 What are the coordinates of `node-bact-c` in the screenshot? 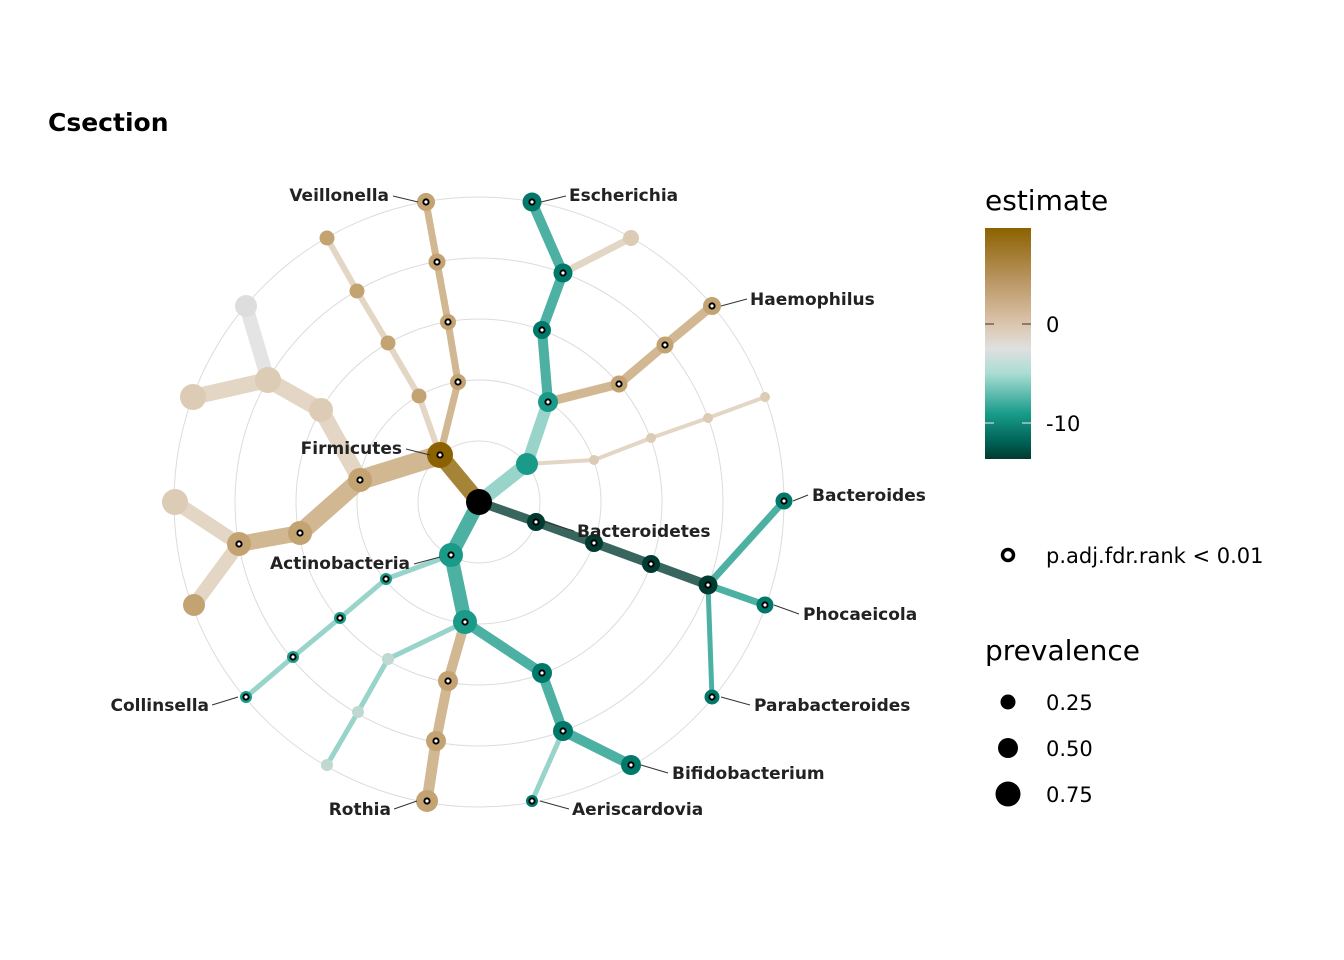 It's located at (594, 543).